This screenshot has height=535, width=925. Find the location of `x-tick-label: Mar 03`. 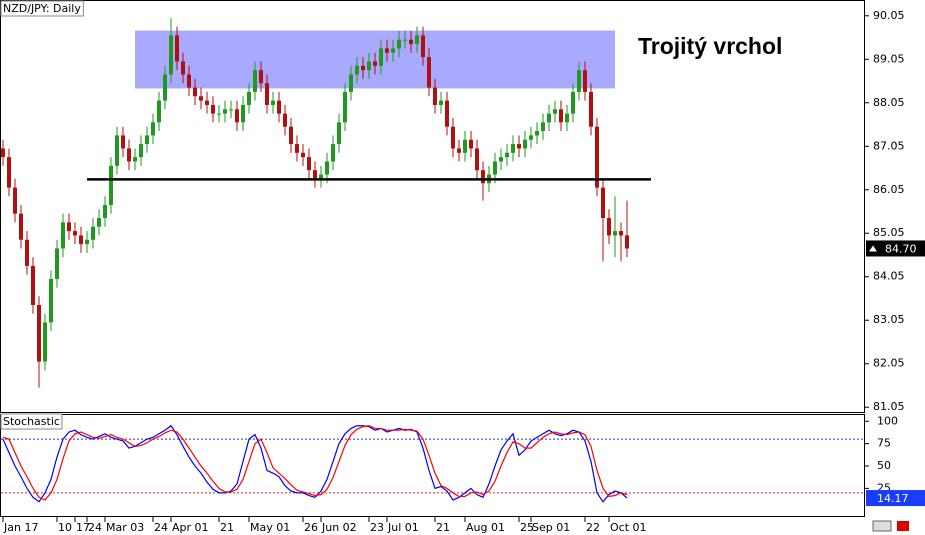

x-tick-label: Mar 03 is located at coordinates (125, 527).